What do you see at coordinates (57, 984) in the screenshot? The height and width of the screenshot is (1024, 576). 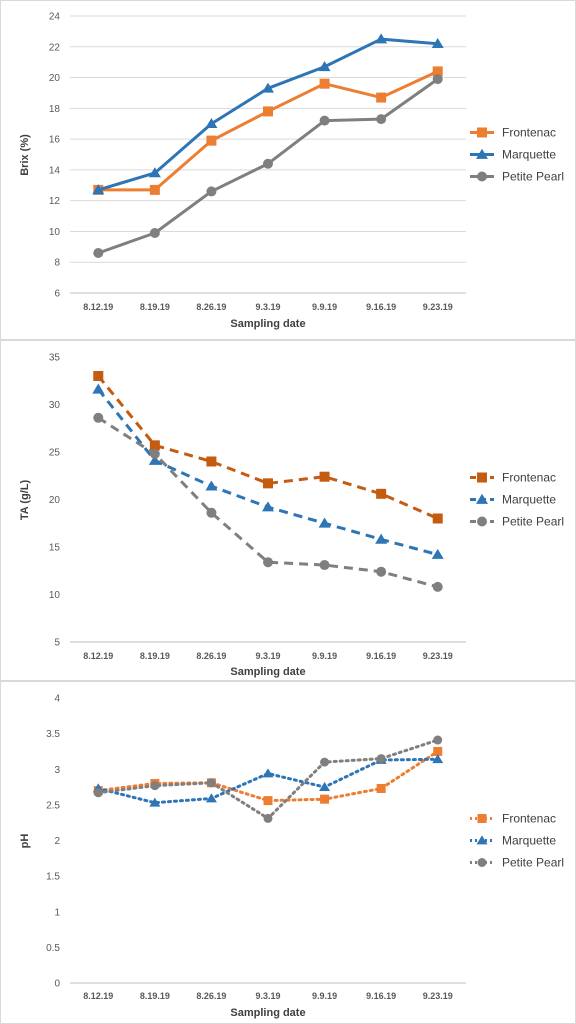 I see `y-tick-label: 0` at bounding box center [57, 984].